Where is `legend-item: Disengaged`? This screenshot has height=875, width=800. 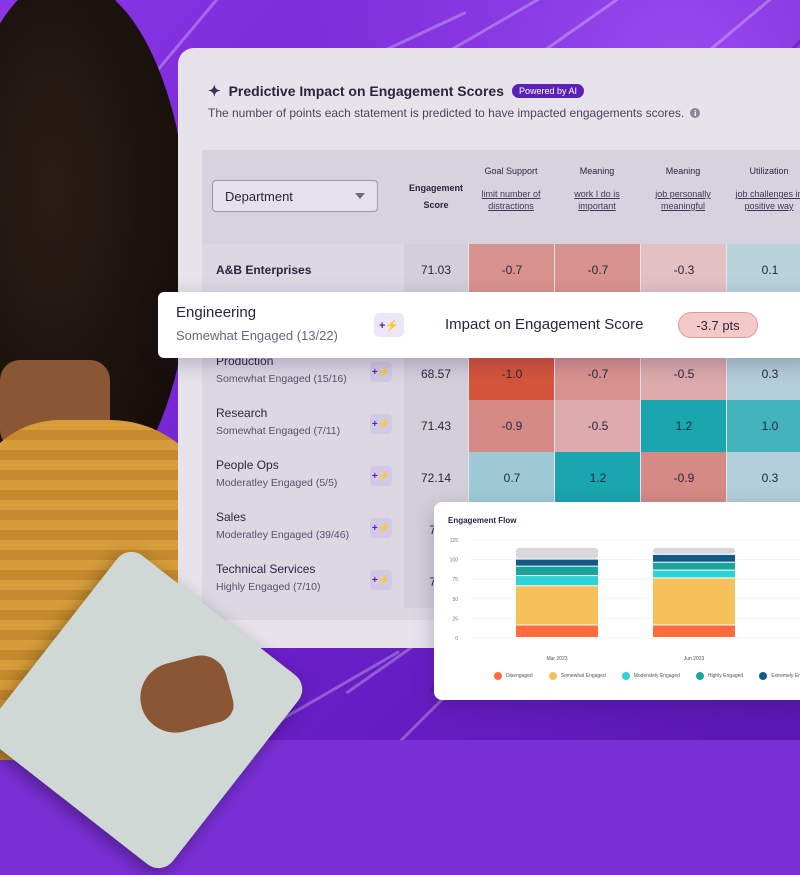 legend-item: Disengaged is located at coordinates (513, 676).